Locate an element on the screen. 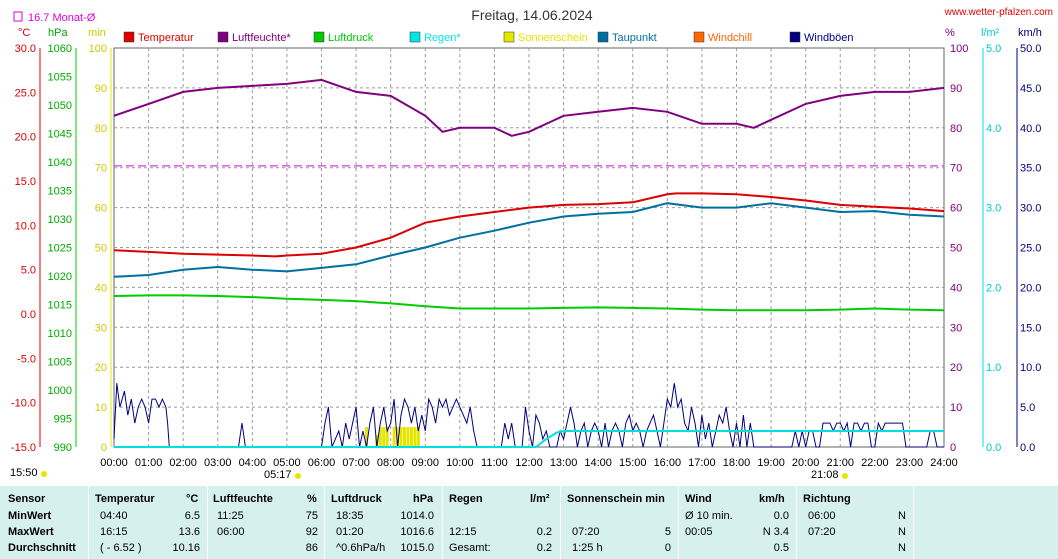  x-tick-label: 07:00 is located at coordinates (356, 463).